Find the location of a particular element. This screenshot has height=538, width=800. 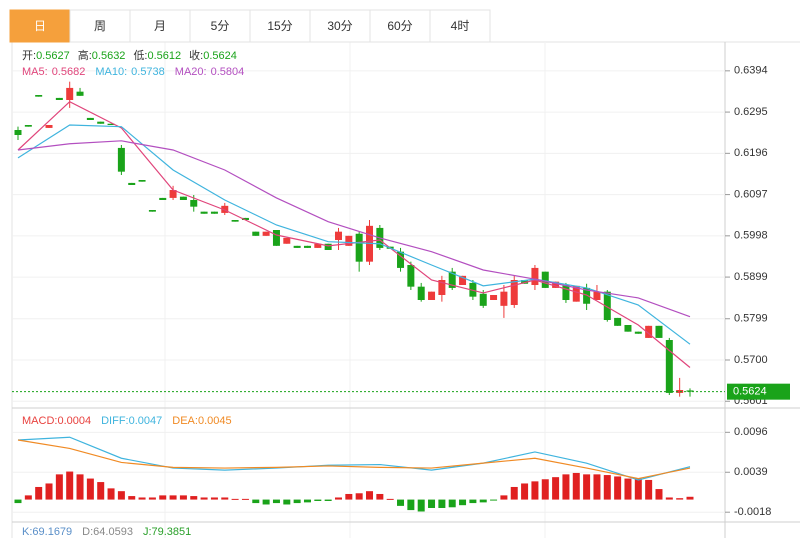

y-tick-label: 0.5799 is located at coordinates (751, 319).